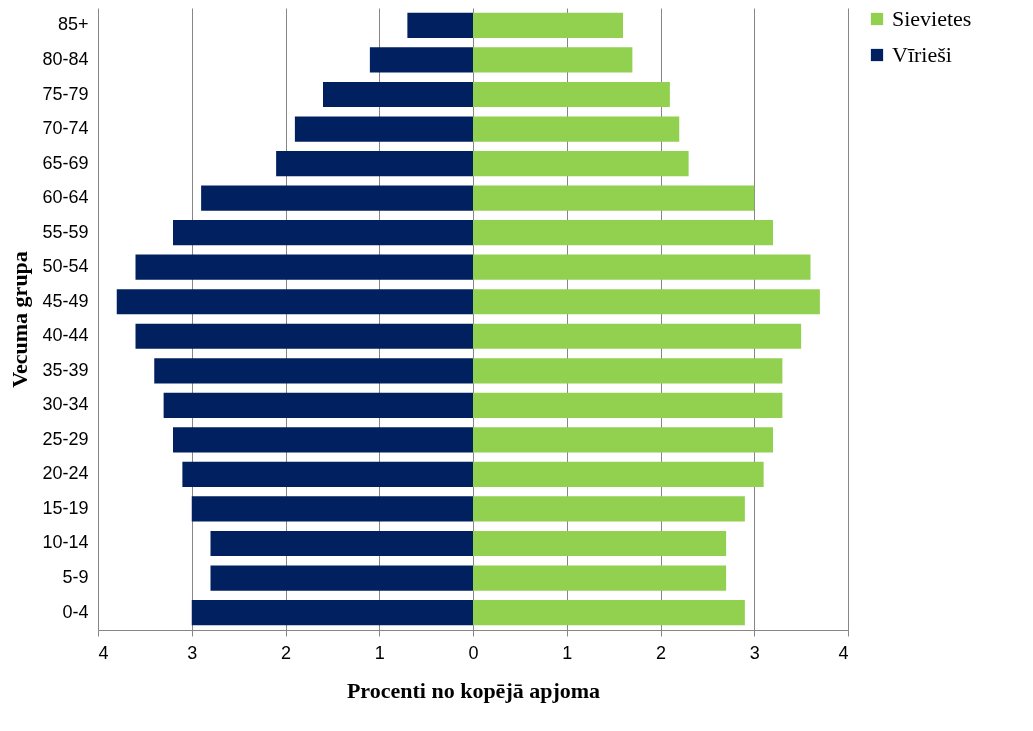  I want to click on y-tick-label: 35-39, so click(65, 369).